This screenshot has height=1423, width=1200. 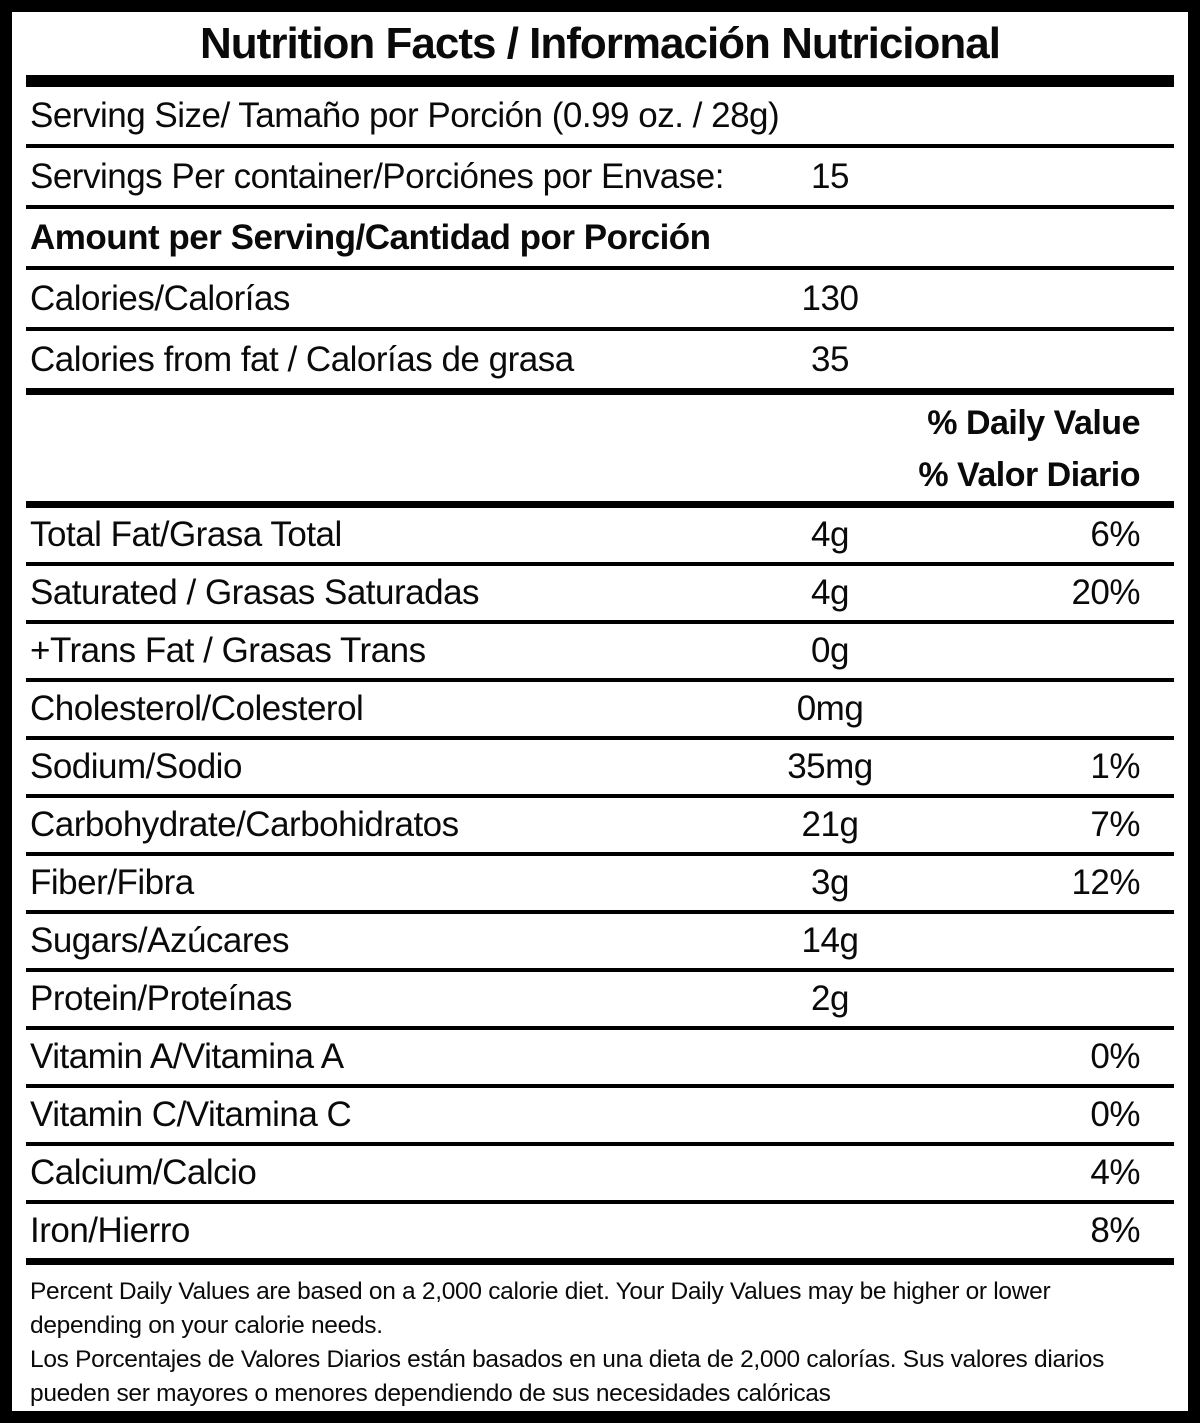 I want to click on nutrient-daily-value: 20%, so click(x=1105, y=592).